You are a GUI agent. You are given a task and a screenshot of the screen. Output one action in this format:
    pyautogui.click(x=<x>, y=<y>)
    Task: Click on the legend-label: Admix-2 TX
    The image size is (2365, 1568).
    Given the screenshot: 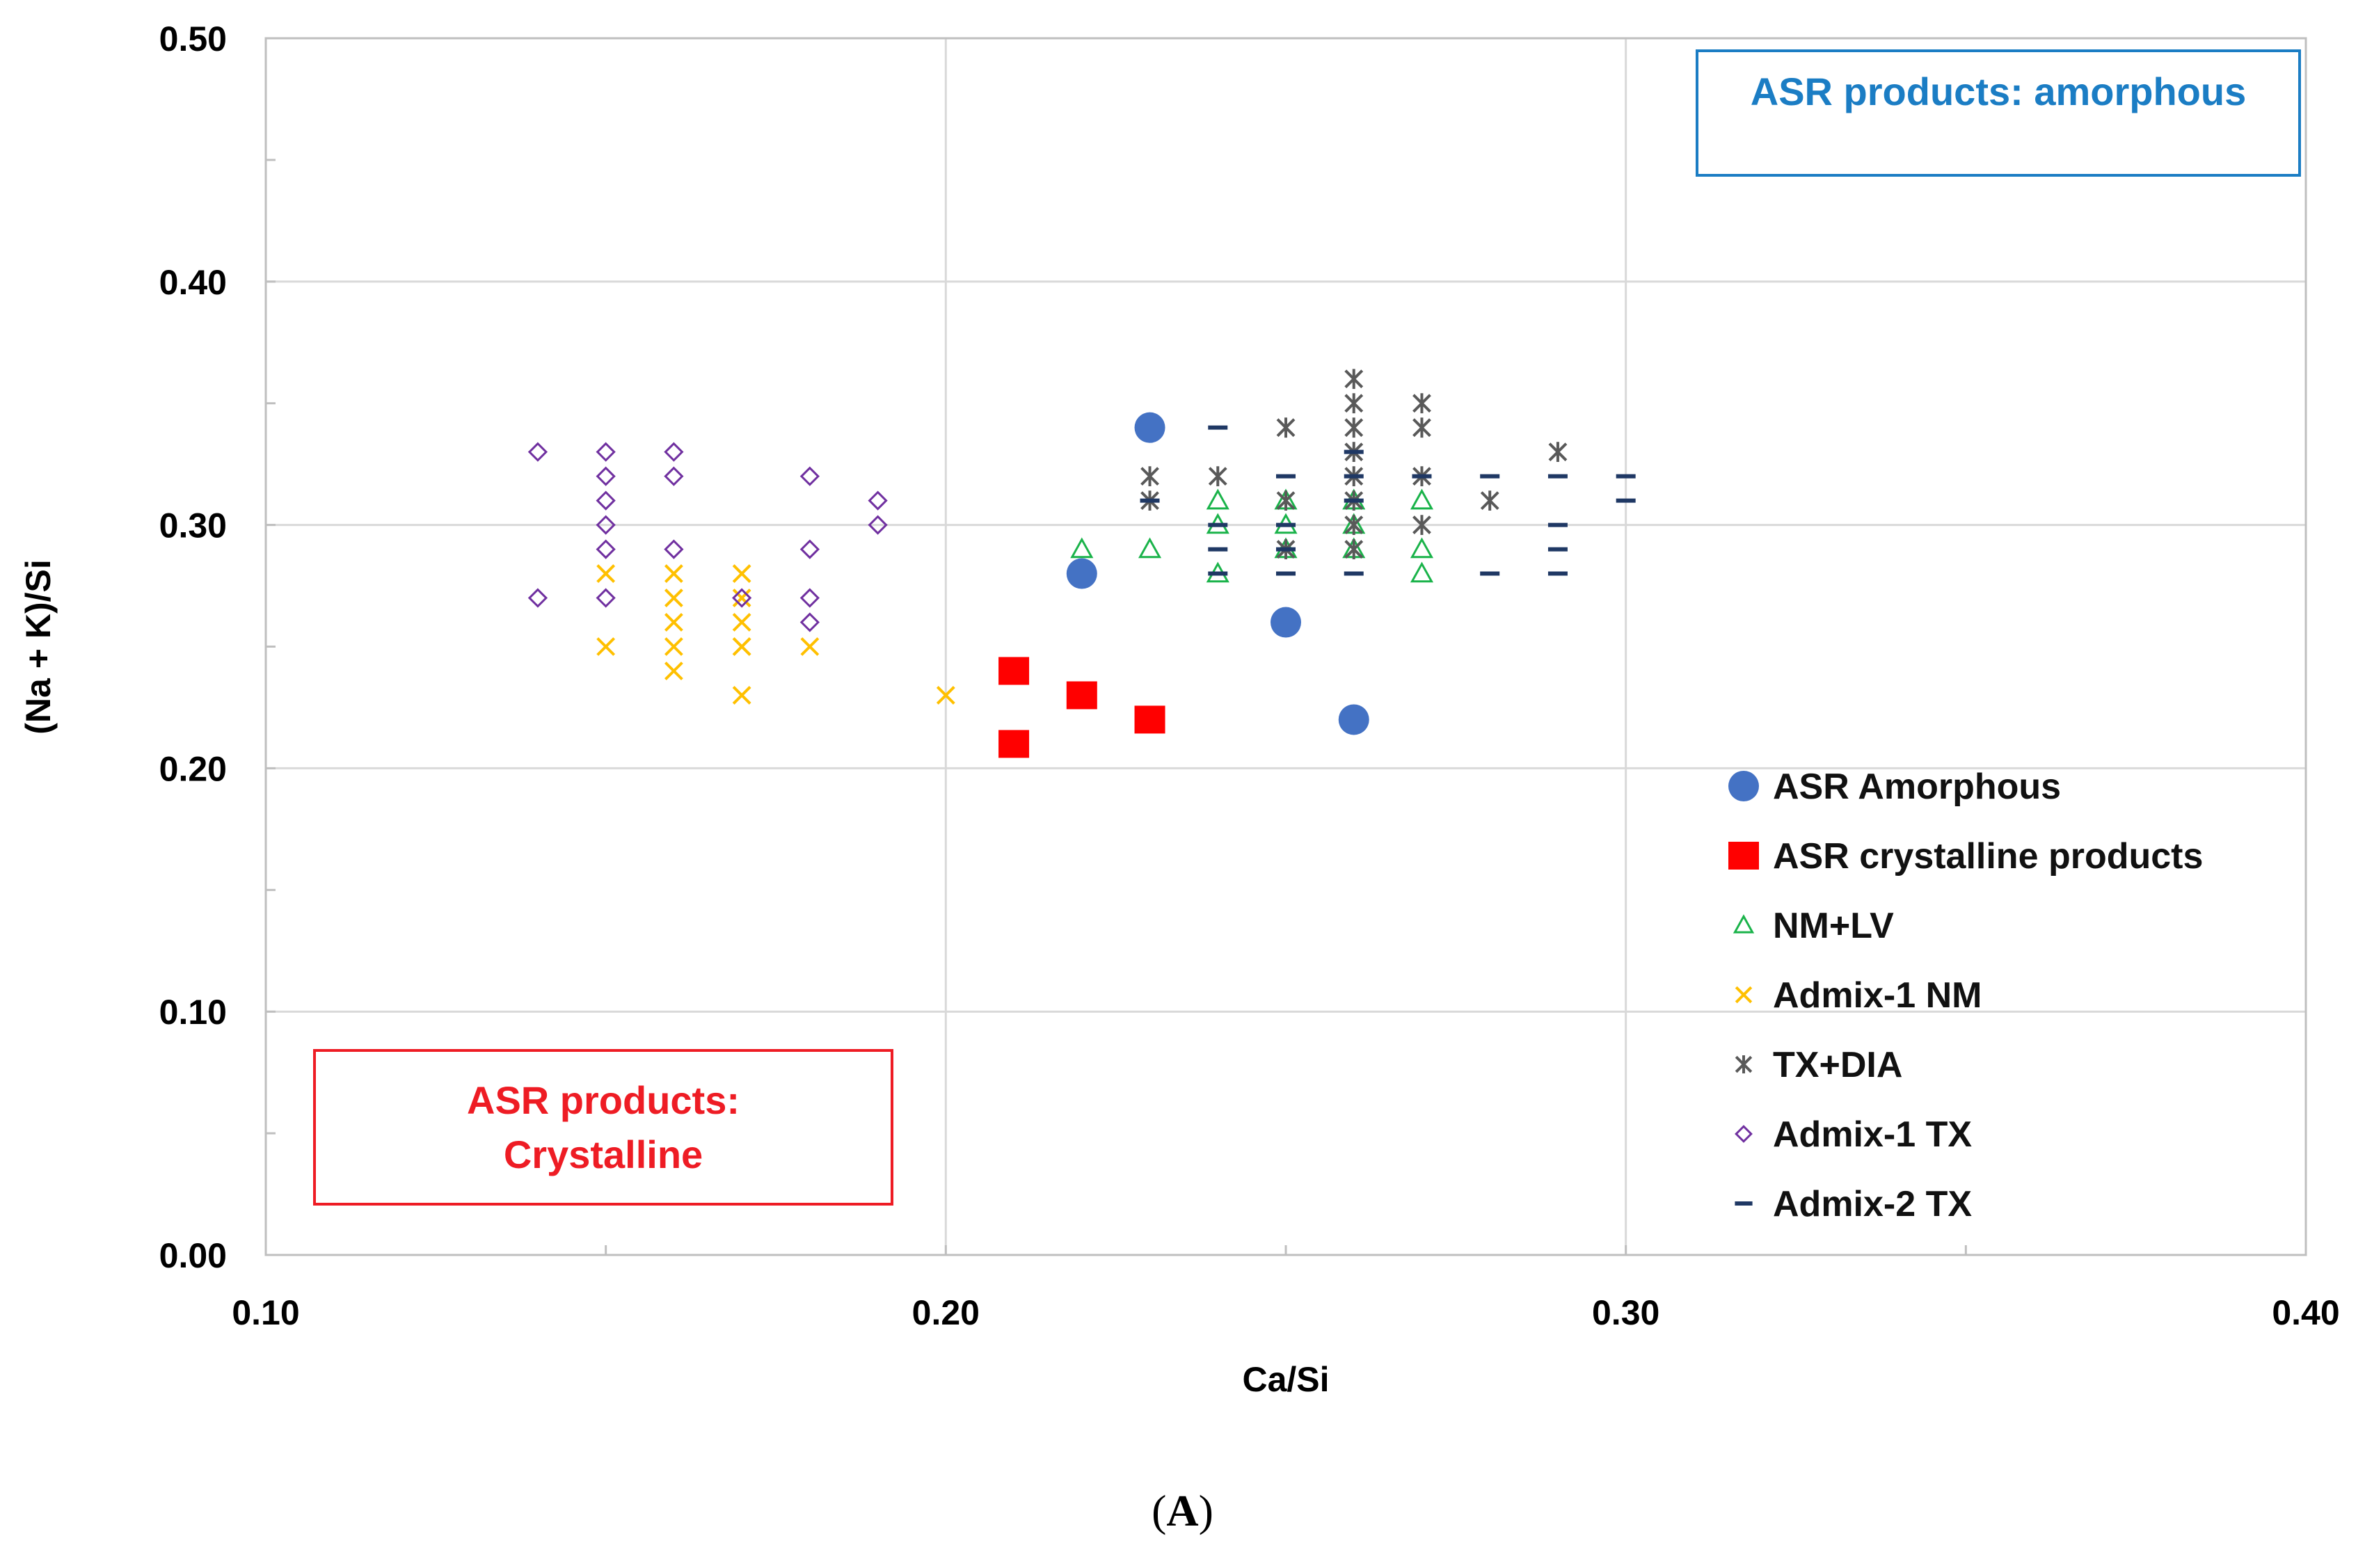 What is the action you would take?
    pyautogui.click(x=1872, y=1204)
    